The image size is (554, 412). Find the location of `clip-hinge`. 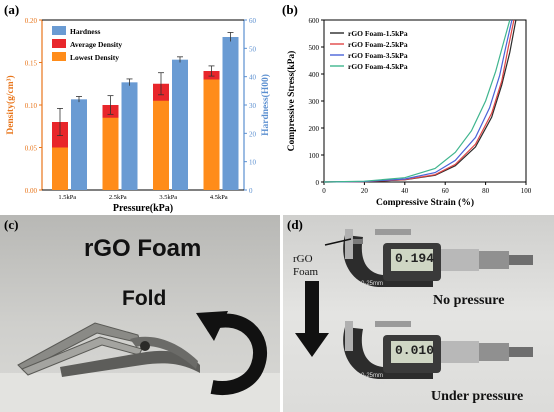

clip-hinge is located at coordinates (145, 346).